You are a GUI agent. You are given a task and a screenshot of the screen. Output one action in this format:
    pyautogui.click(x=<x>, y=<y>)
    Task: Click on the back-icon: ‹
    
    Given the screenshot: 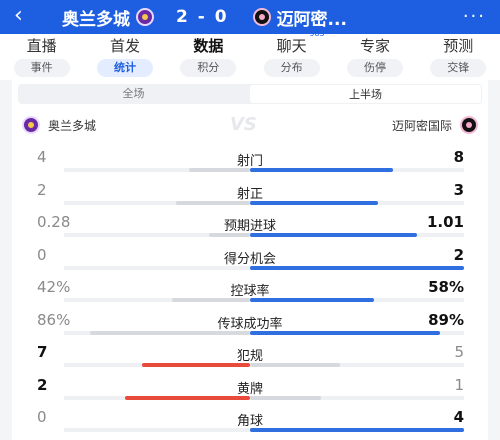 What is the action you would take?
    pyautogui.click(x=18, y=15)
    